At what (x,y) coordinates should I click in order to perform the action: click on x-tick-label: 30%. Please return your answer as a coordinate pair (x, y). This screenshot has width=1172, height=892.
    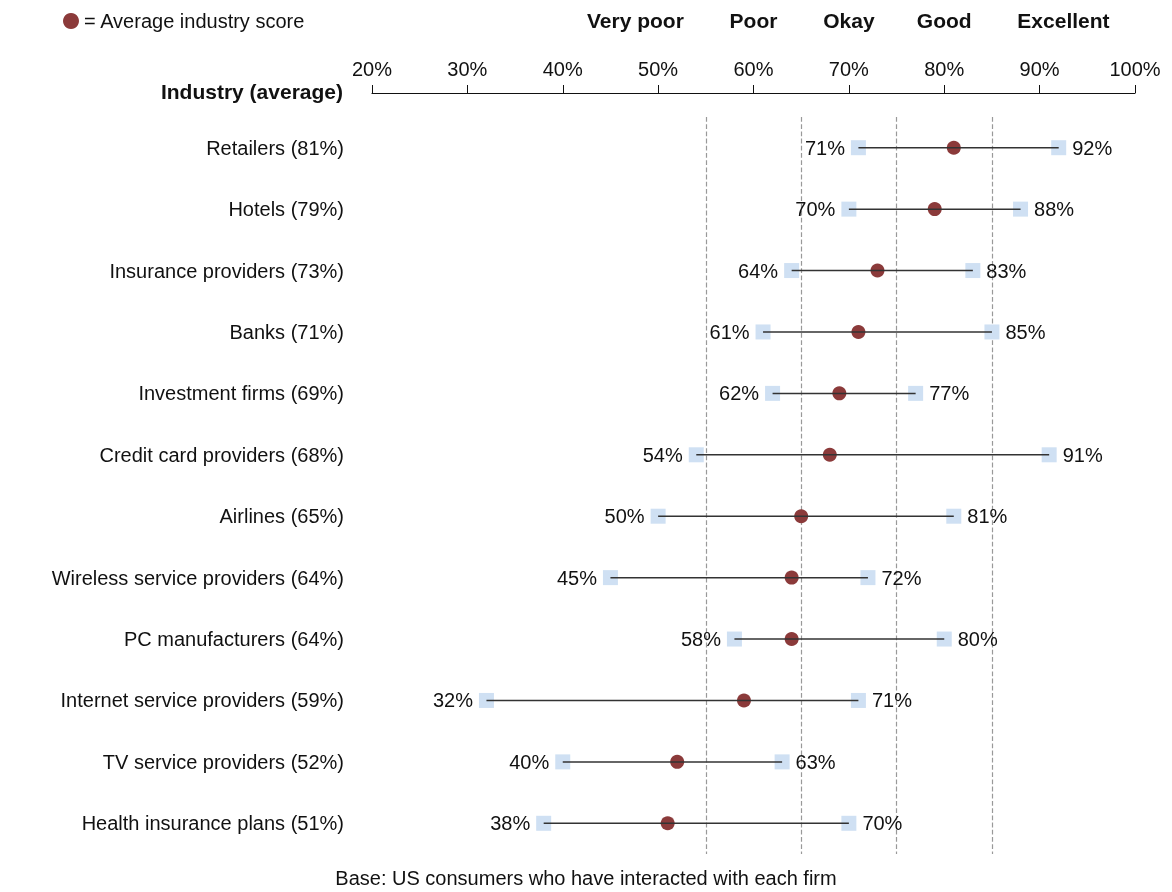
    Looking at the image, I should click on (467, 69).